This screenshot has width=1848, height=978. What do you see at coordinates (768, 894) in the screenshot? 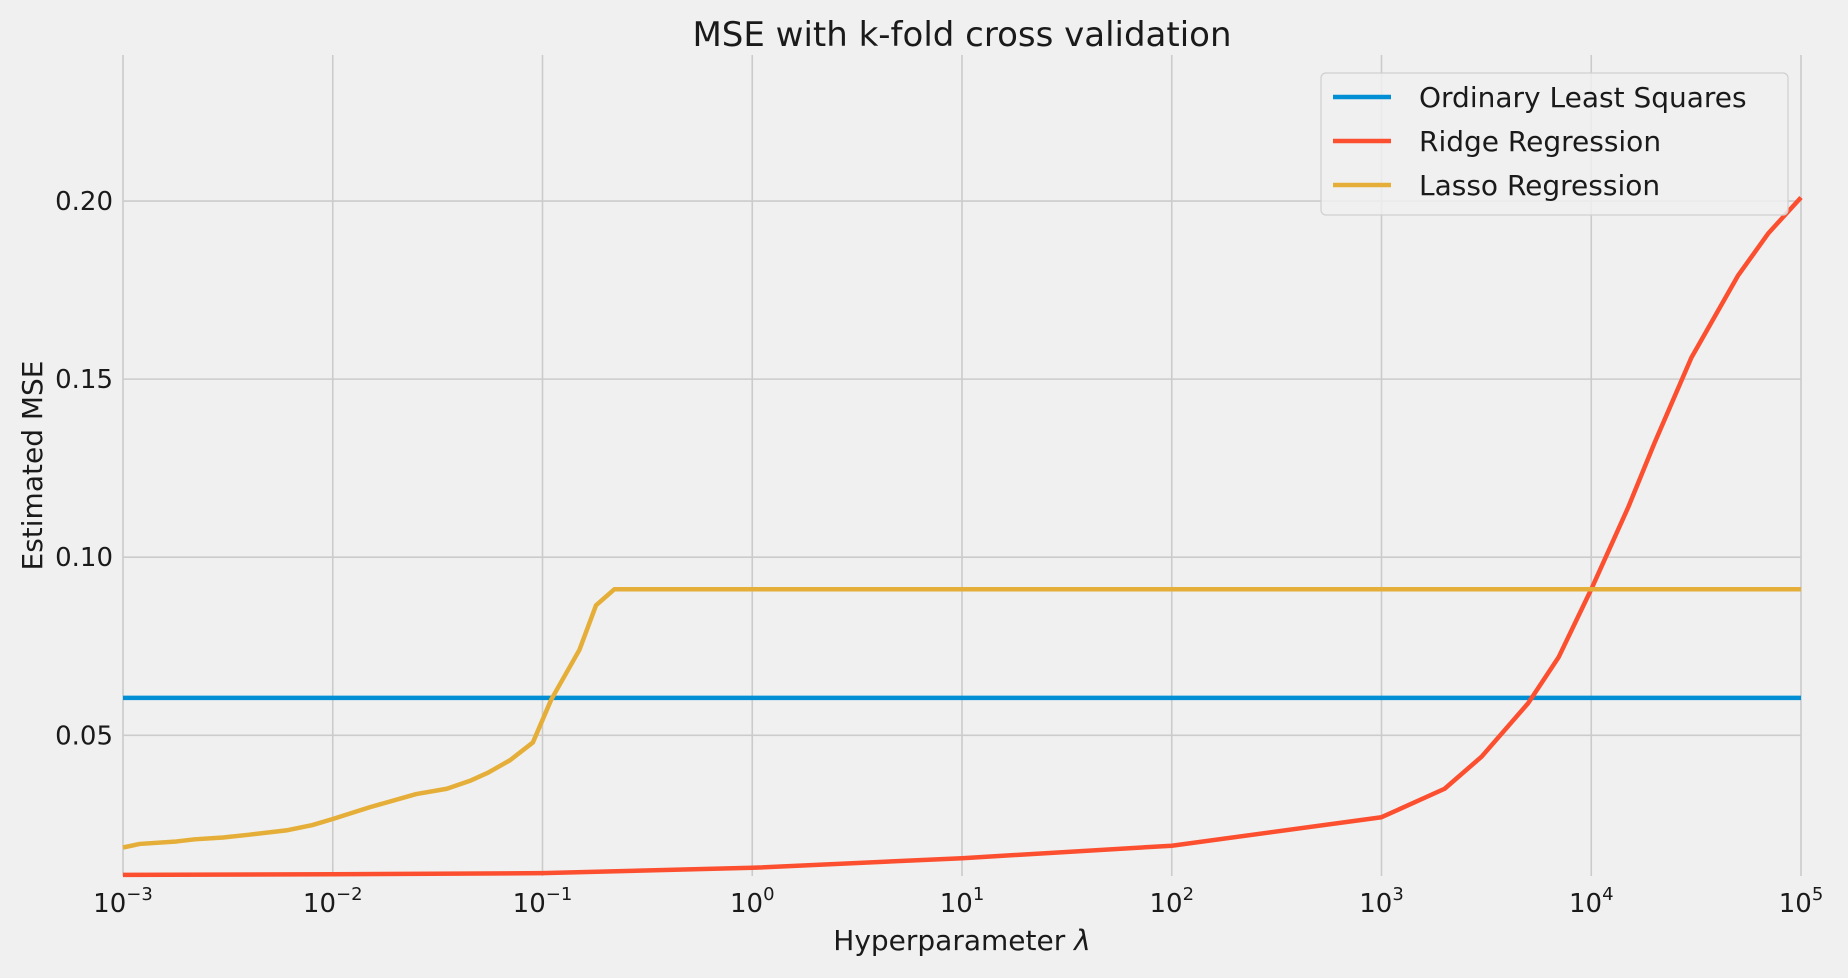
I see `x-tick-exponent: 0` at bounding box center [768, 894].